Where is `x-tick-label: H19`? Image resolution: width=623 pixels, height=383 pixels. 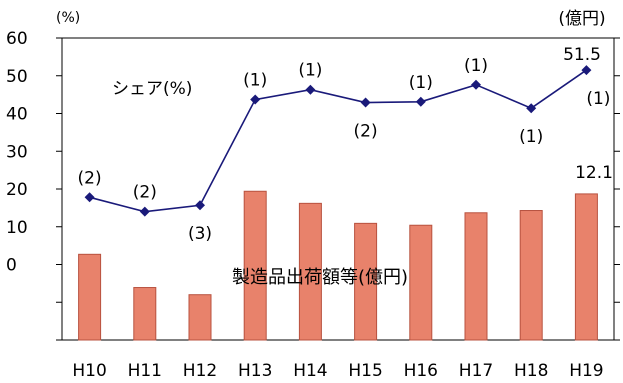 x-tick-label: H19 is located at coordinates (586, 371).